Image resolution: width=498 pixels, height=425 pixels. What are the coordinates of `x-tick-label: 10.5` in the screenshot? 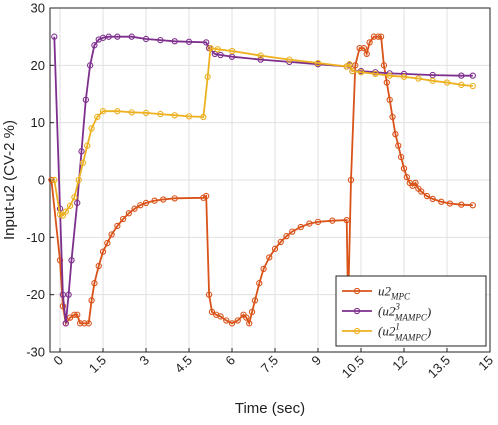 It's located at (353, 367).